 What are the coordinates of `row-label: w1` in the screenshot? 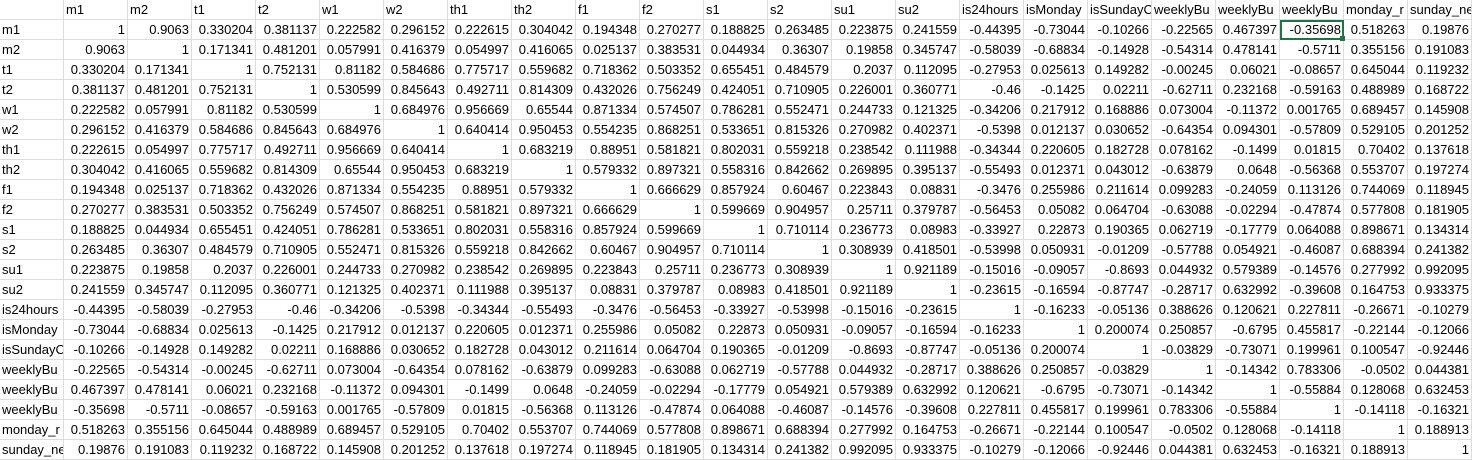 It's located at (32, 110).